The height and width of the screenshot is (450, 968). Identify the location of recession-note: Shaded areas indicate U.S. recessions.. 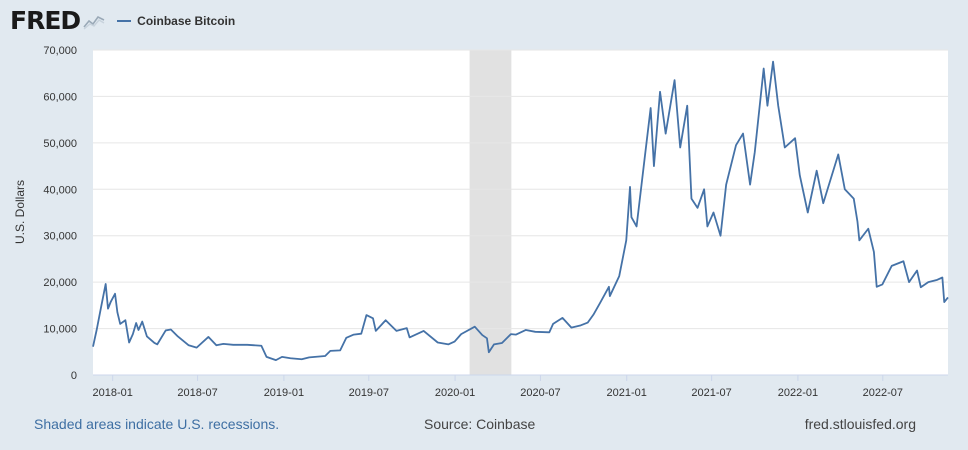
(157, 424).